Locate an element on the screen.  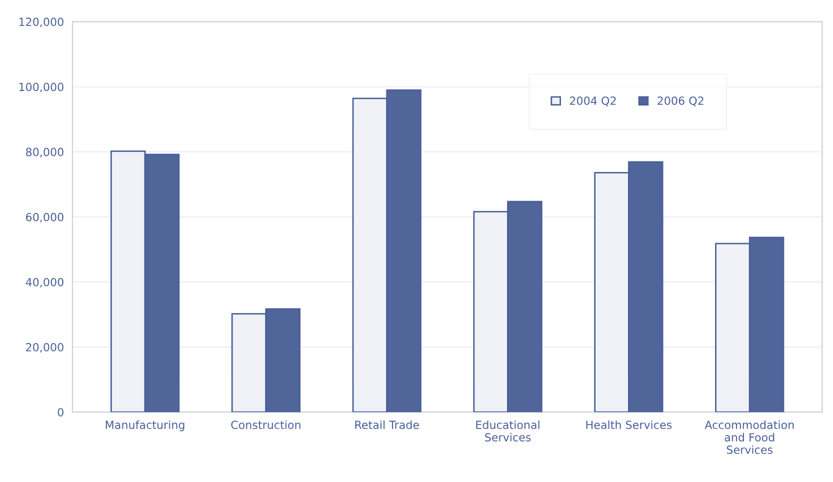
x-tick-label: Manufacturing is located at coordinates (145, 426).